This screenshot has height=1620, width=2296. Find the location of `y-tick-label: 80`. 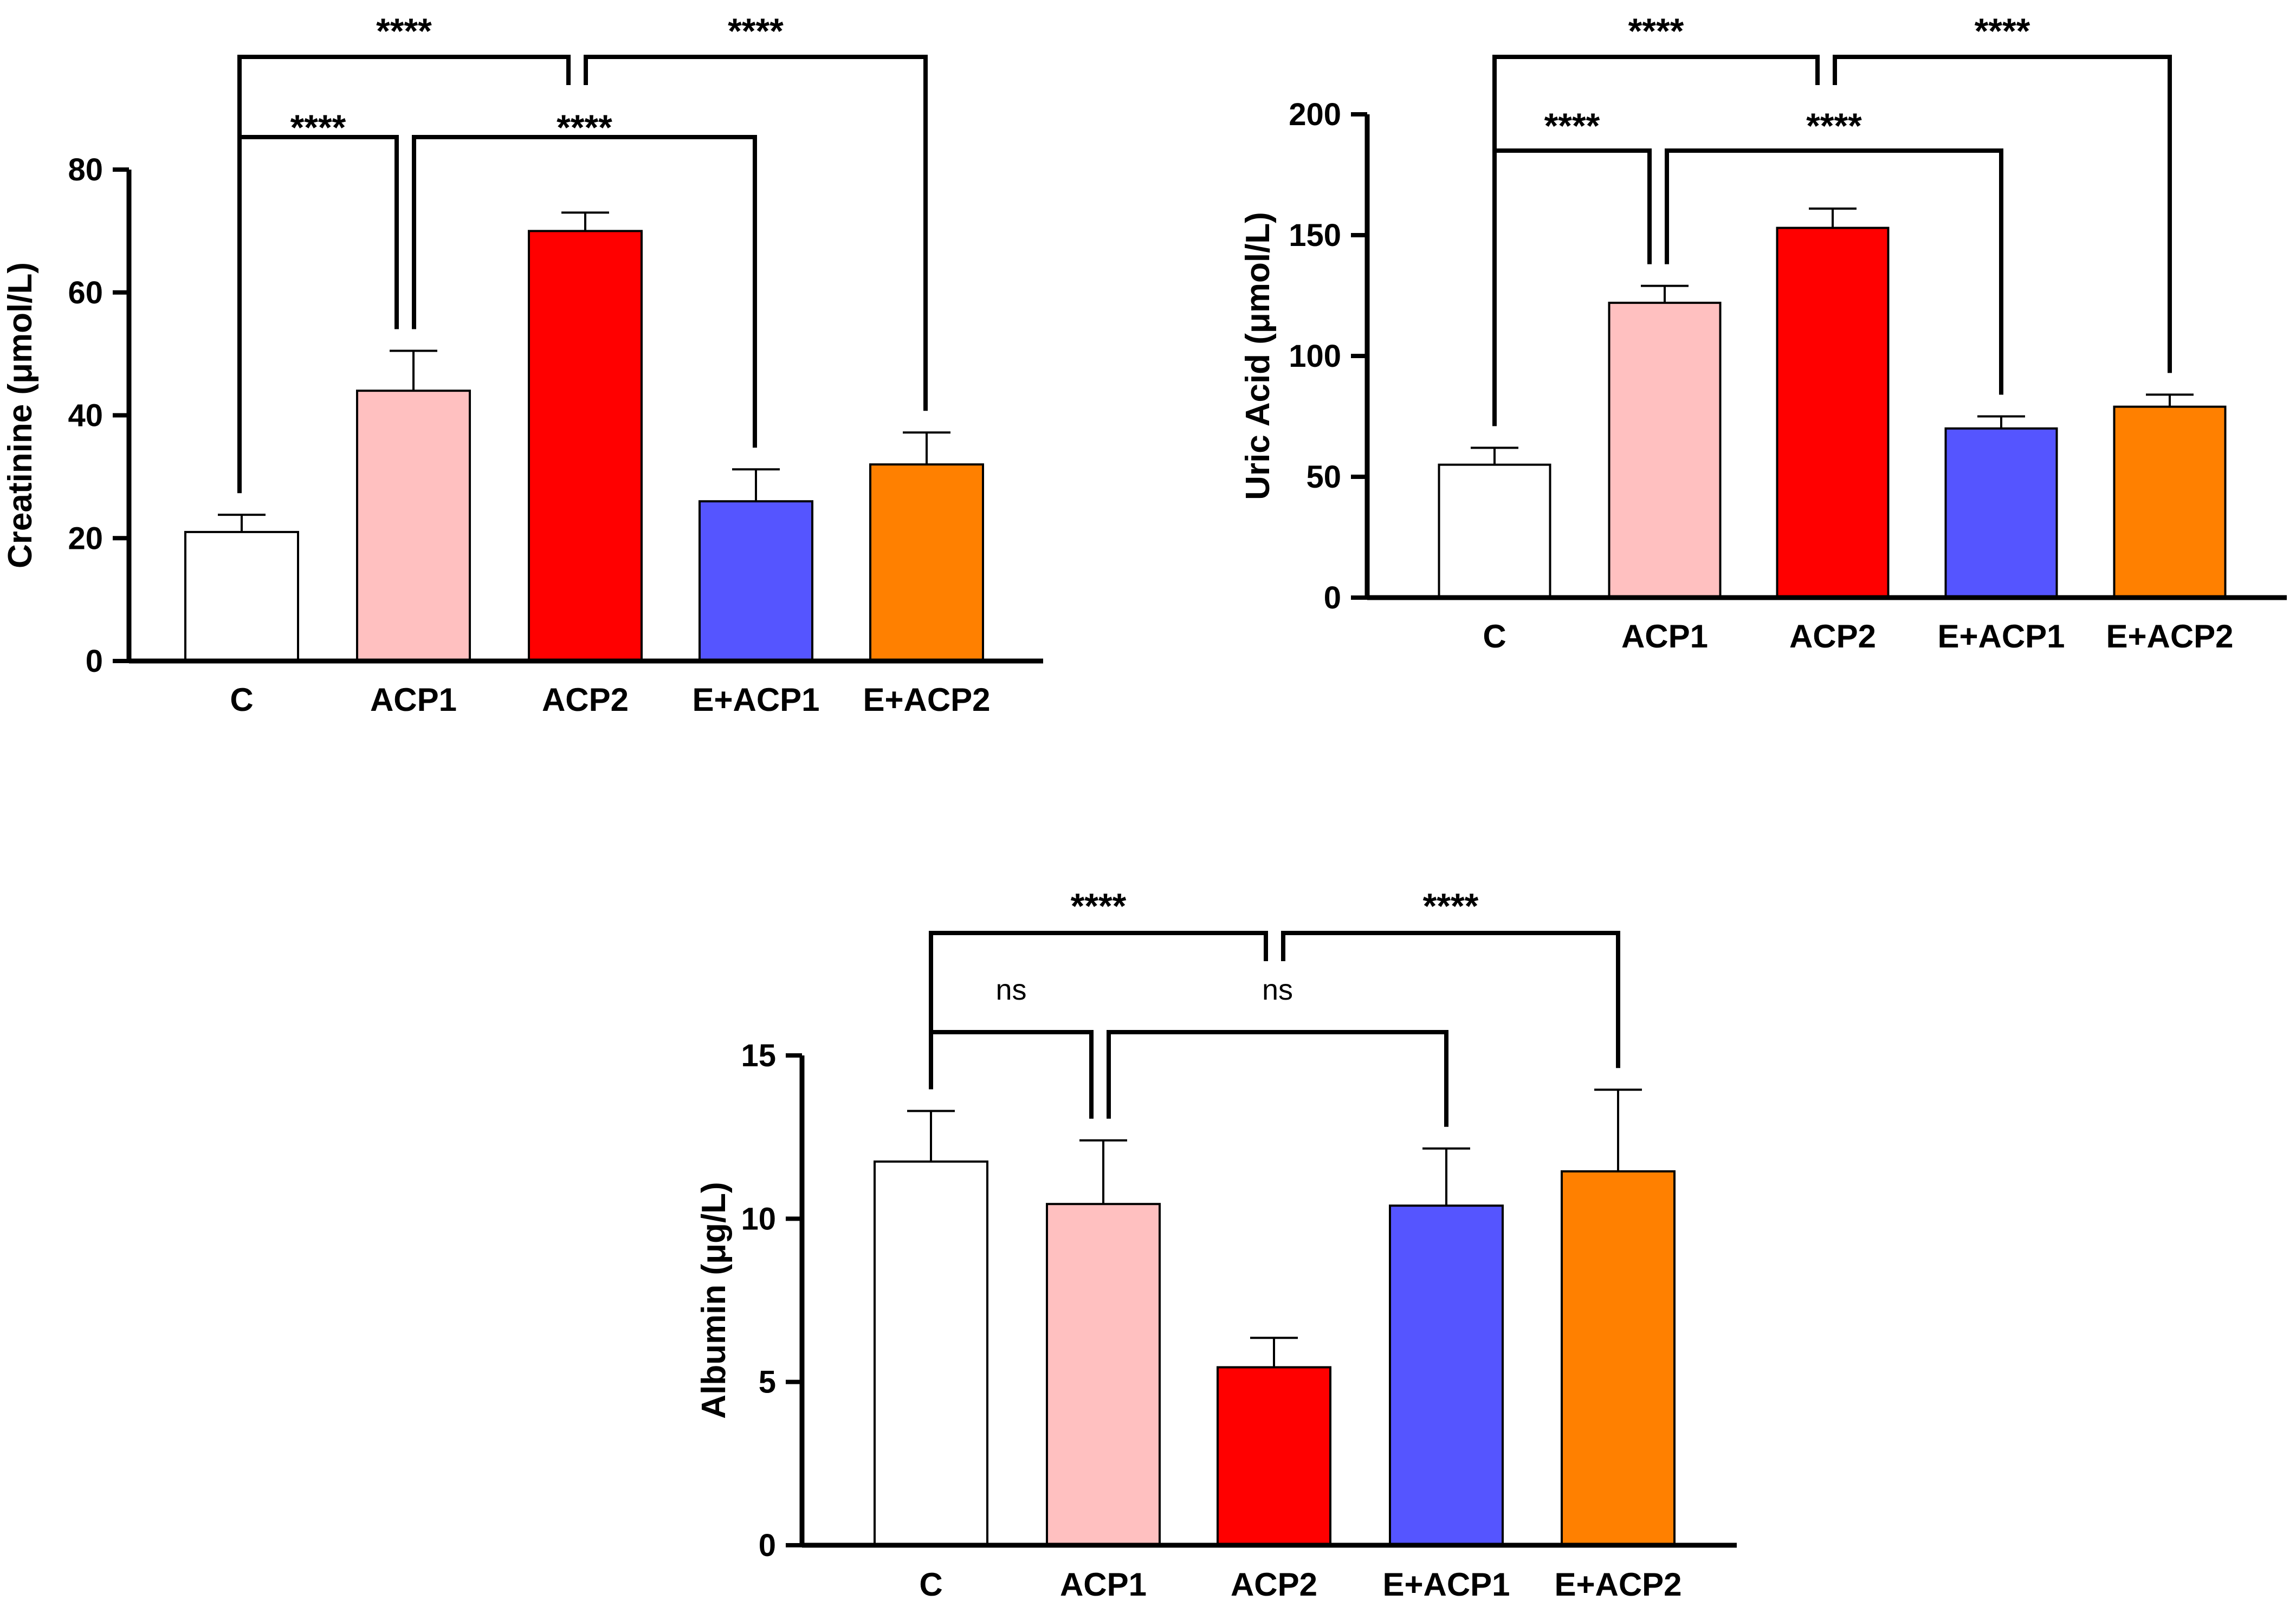

y-tick-label: 80 is located at coordinates (85, 169).